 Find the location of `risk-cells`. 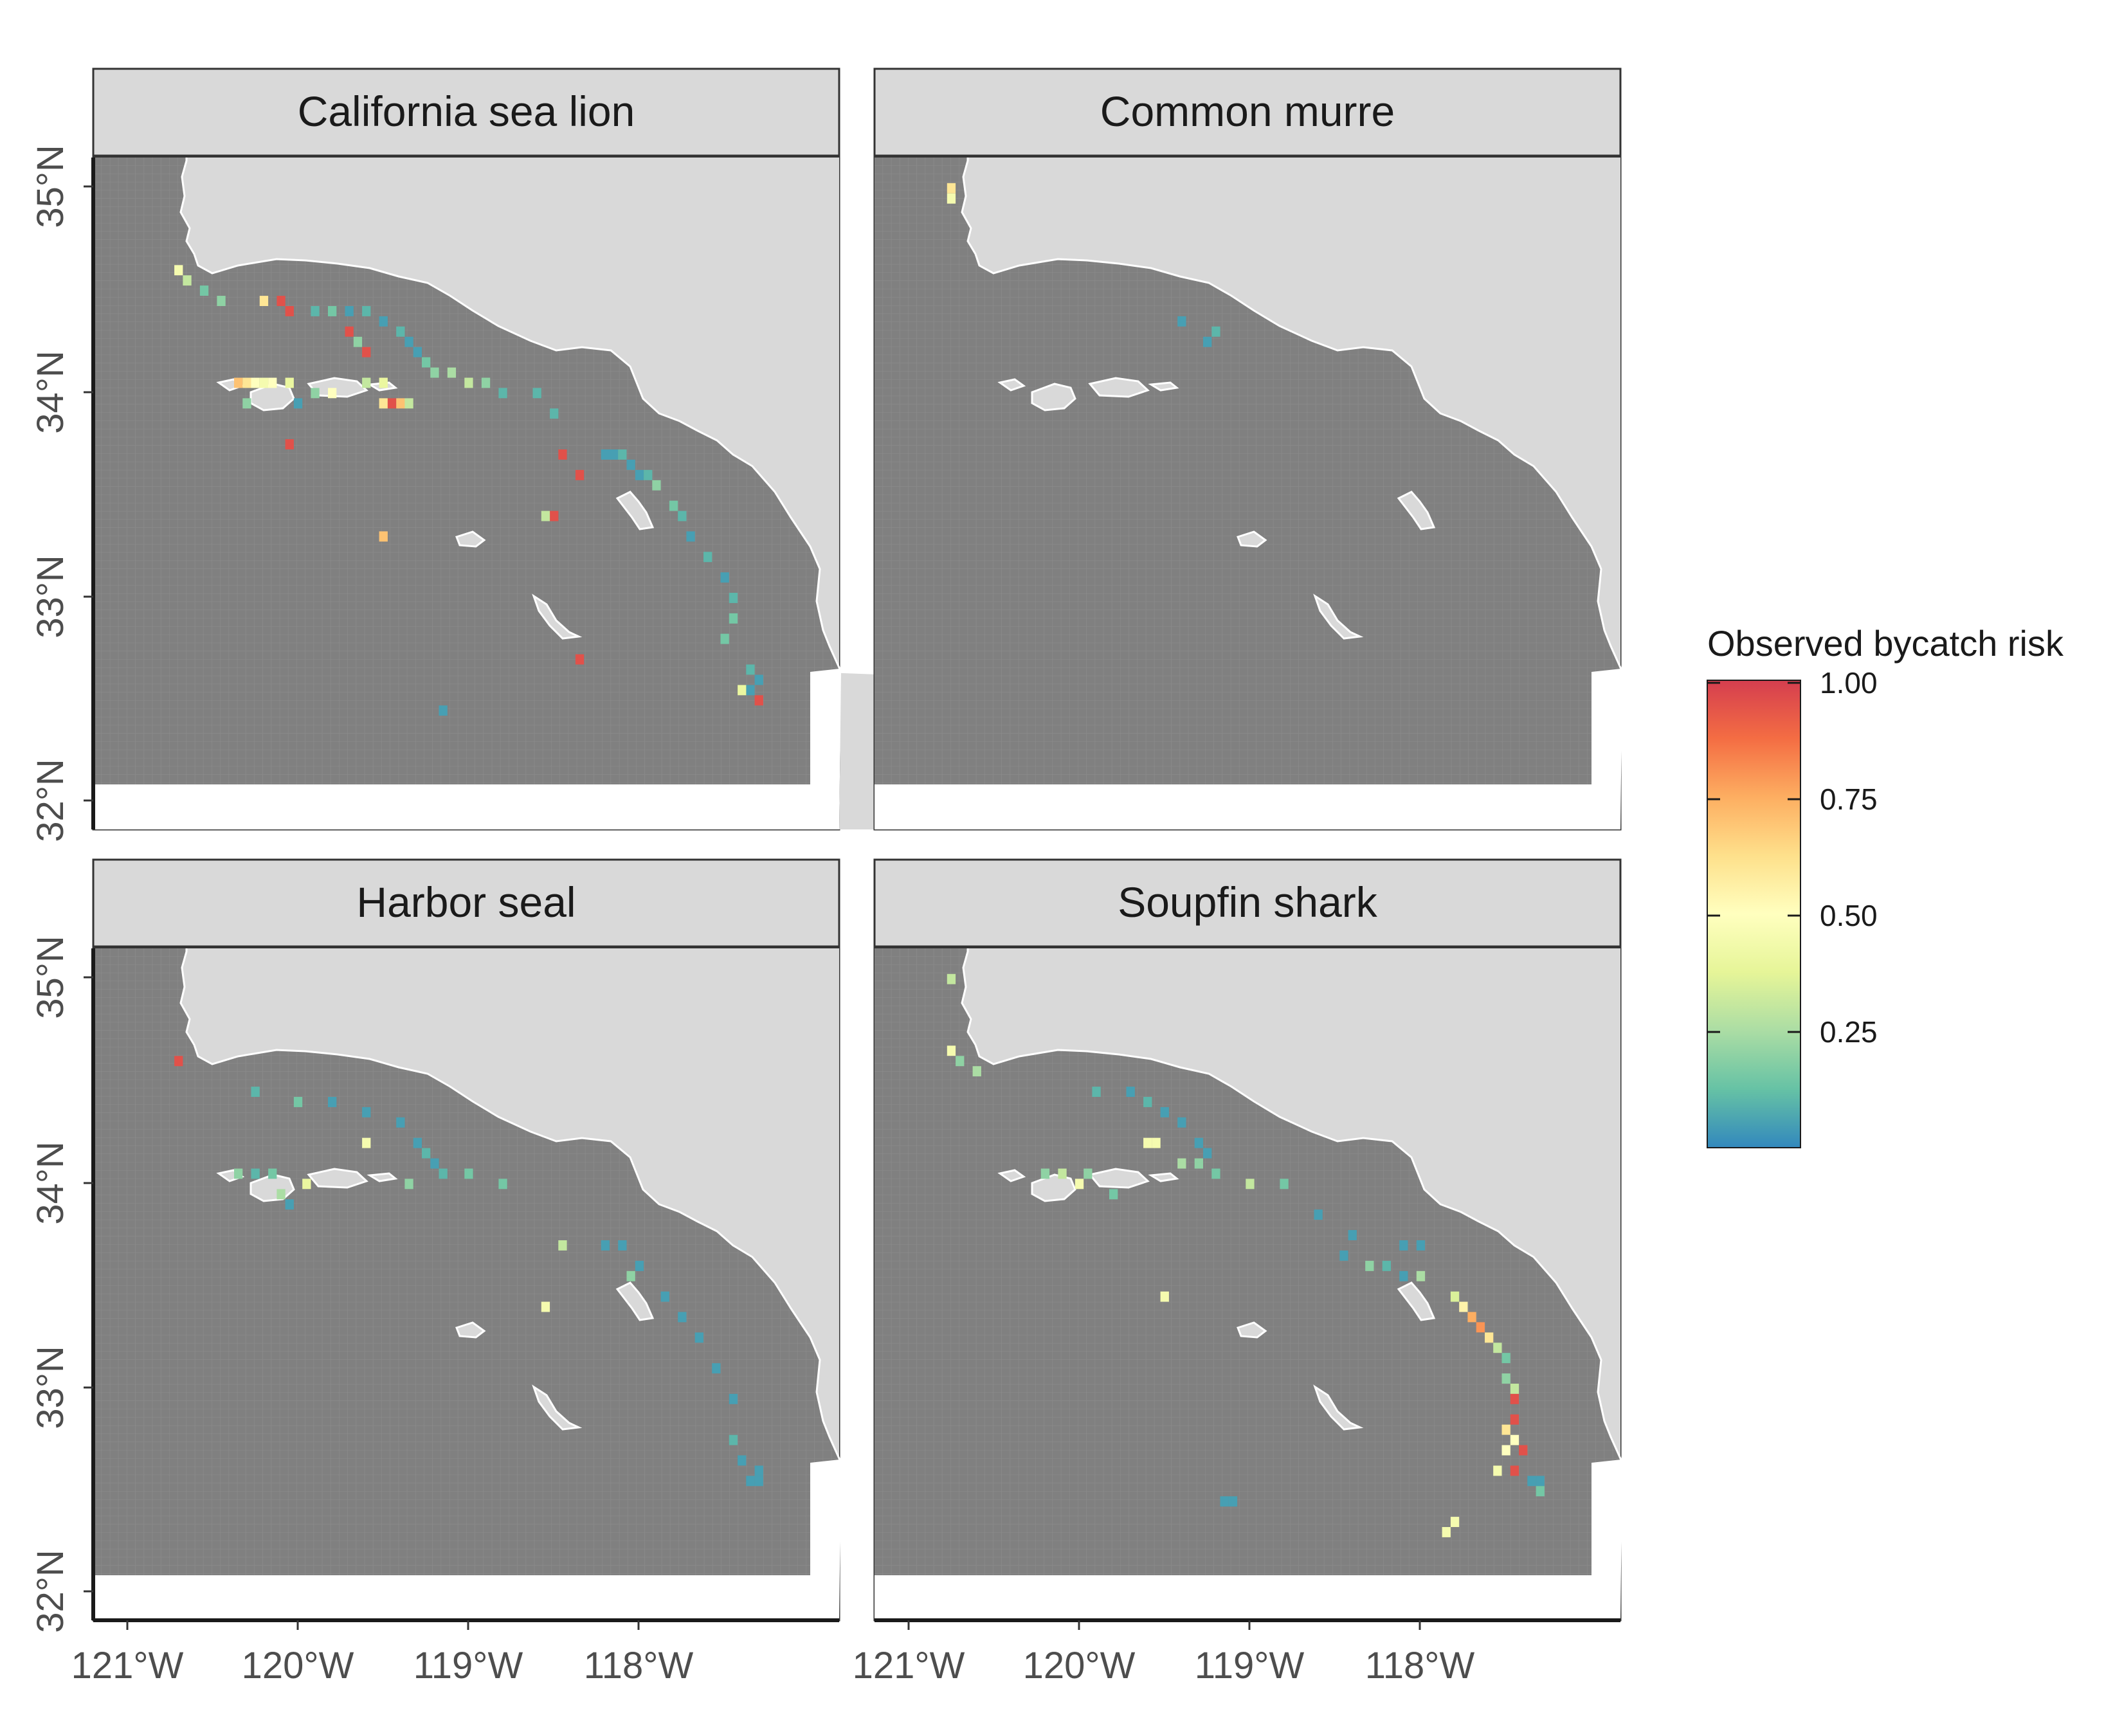

risk-cells is located at coordinates (1083, 265).